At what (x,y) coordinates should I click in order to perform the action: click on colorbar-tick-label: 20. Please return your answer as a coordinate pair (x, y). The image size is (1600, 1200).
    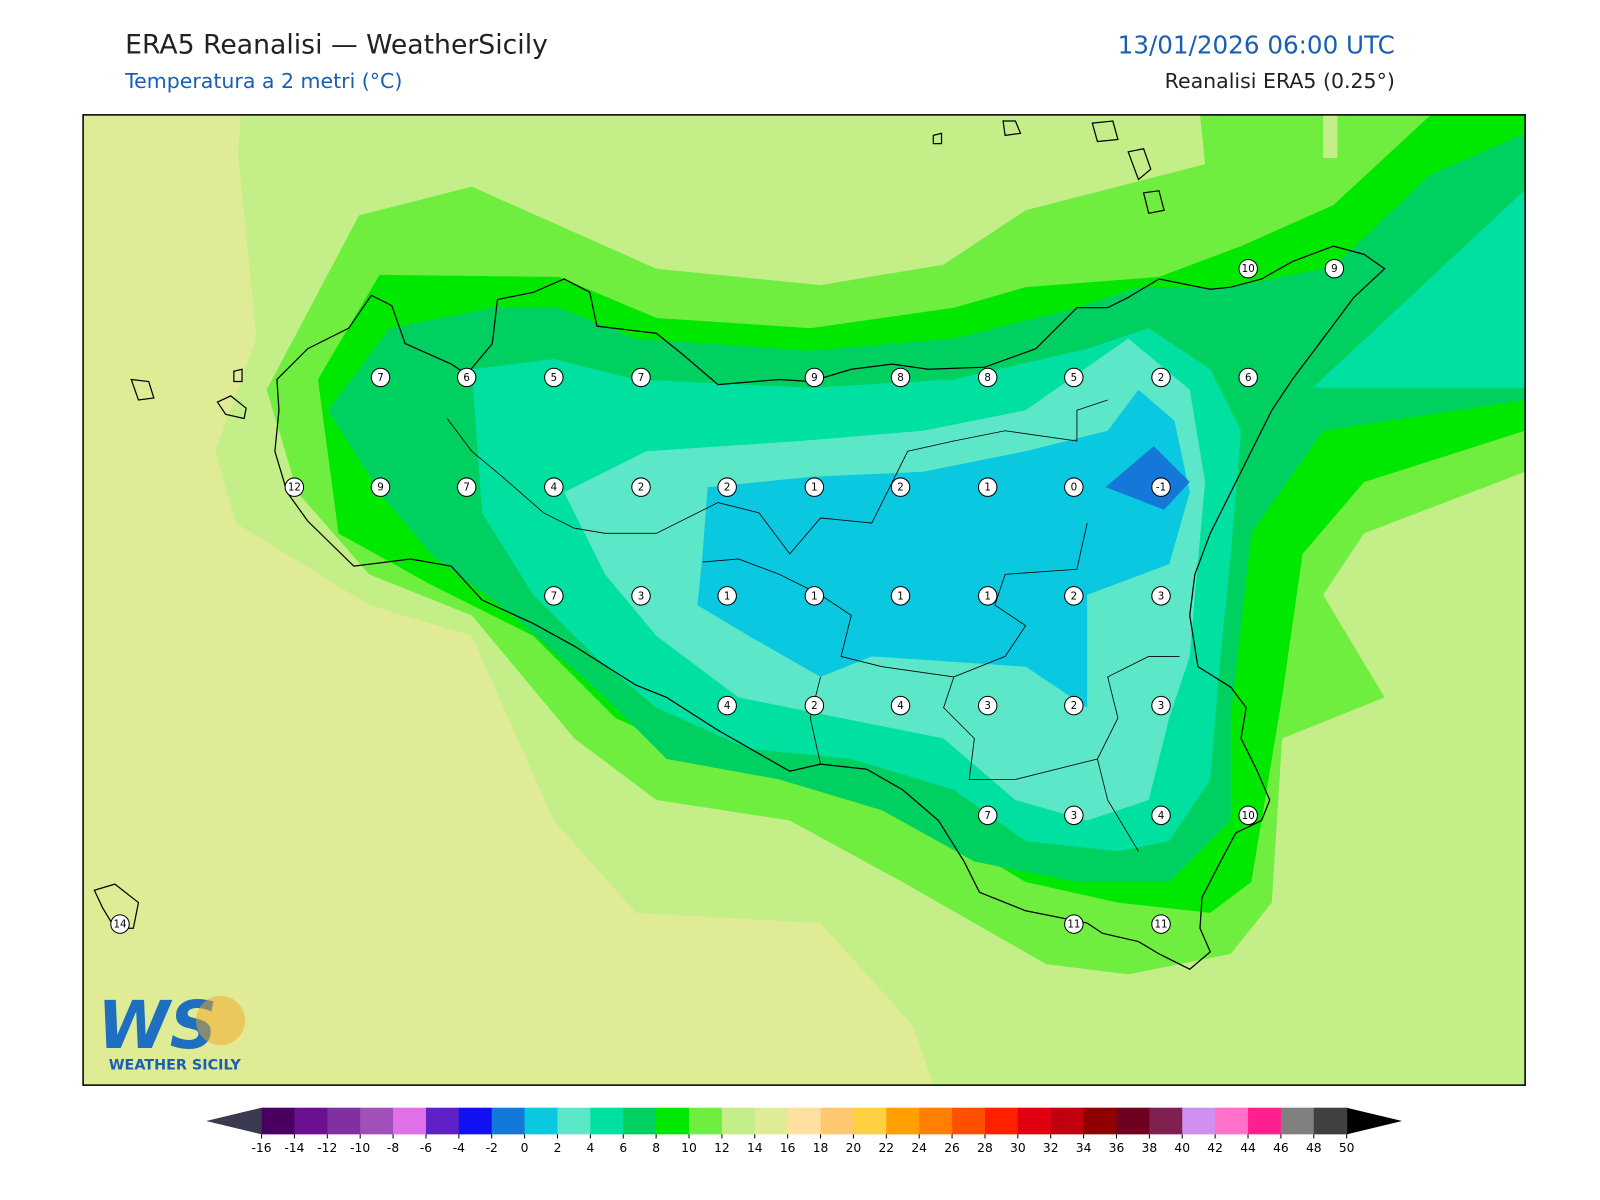
    Looking at the image, I should click on (854, 1148).